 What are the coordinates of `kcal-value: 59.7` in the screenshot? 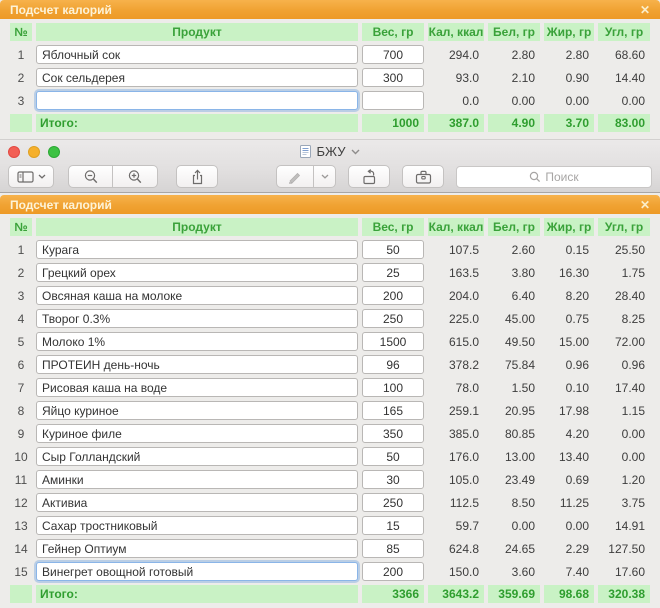 It's located at (467, 525).